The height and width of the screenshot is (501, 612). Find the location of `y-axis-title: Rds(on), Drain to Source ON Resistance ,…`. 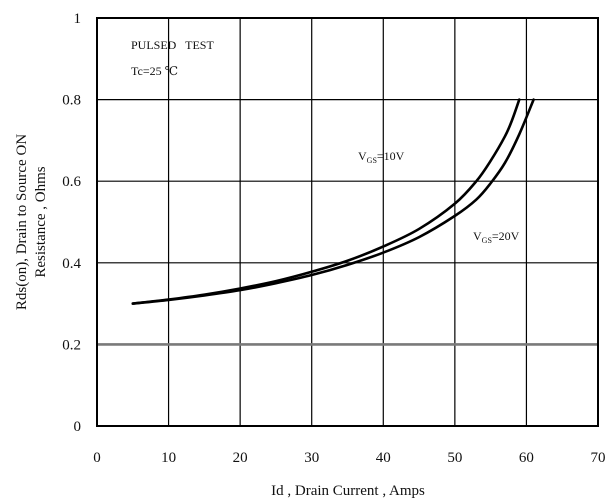

y-axis-title: Rds(on), Drain to Source ON Resistance ,… is located at coordinates (31, 222).